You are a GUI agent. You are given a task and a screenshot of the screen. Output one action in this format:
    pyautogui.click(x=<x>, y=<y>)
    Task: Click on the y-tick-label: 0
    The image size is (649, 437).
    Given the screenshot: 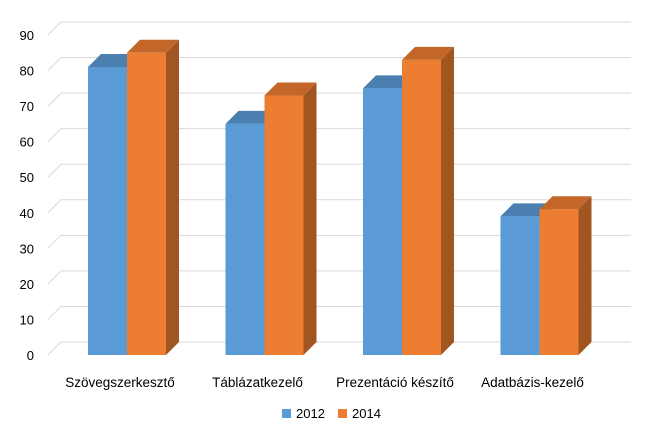 What is the action you would take?
    pyautogui.click(x=30, y=355)
    